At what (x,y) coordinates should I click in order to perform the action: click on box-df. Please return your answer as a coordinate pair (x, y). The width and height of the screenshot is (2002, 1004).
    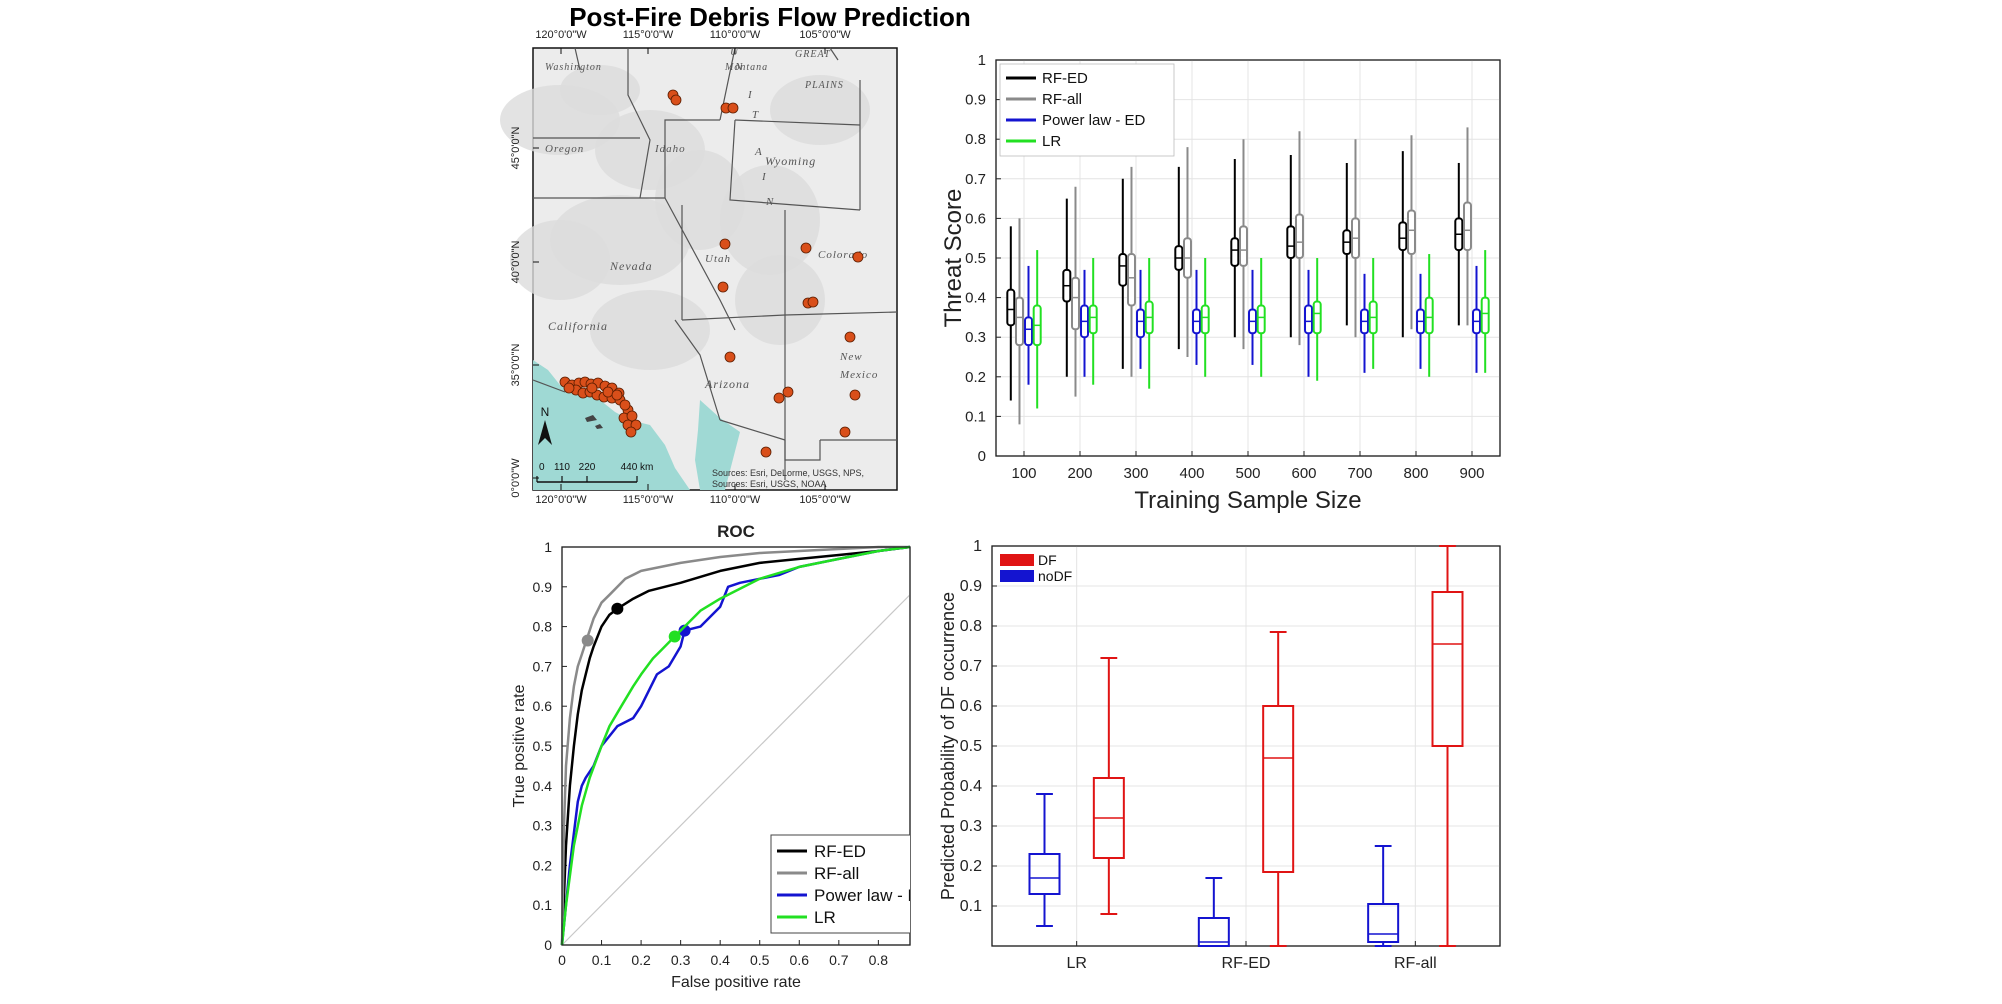
    Looking at the image, I should click on (1278, 789).